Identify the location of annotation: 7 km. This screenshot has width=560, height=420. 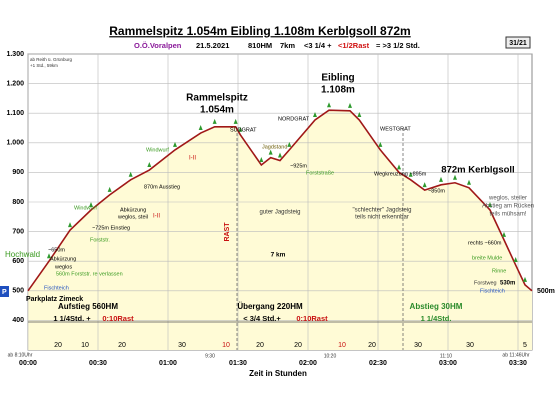
(278, 255).